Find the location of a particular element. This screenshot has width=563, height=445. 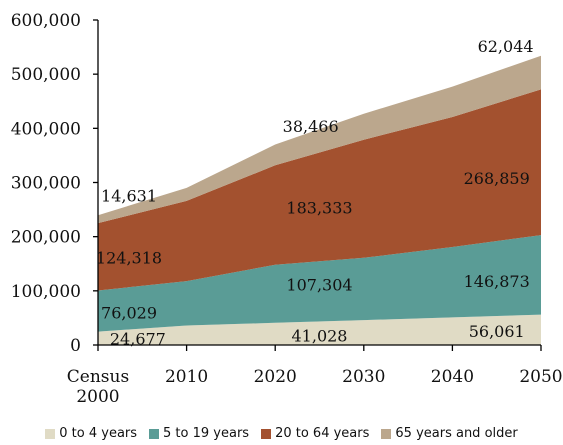

y-tick-label: 300,000 is located at coordinates (46, 184).